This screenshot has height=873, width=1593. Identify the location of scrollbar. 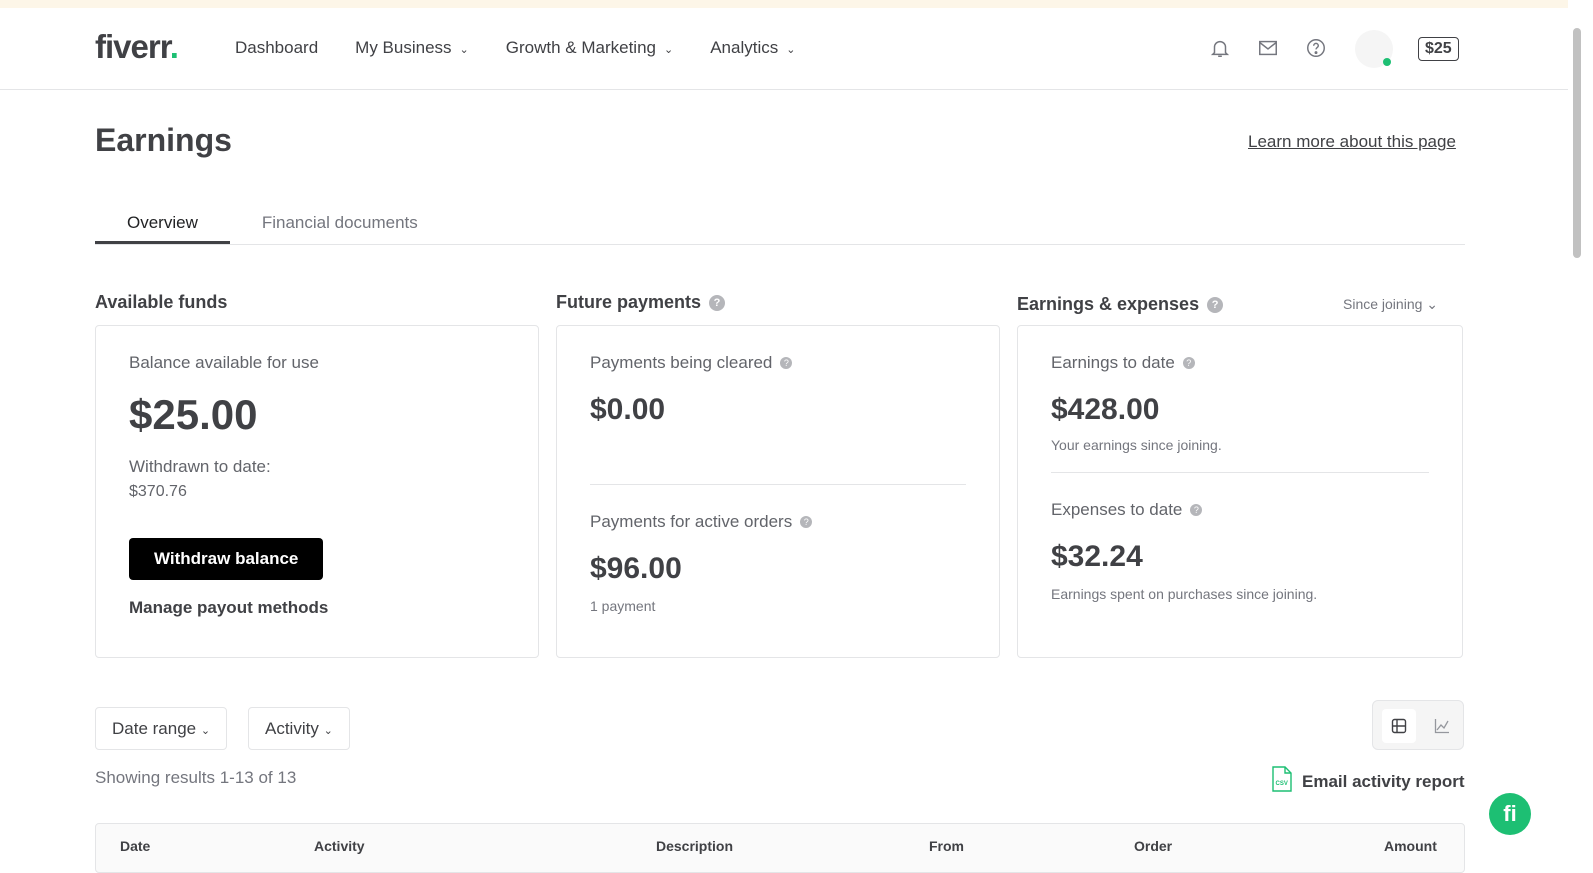
(1580, 429).